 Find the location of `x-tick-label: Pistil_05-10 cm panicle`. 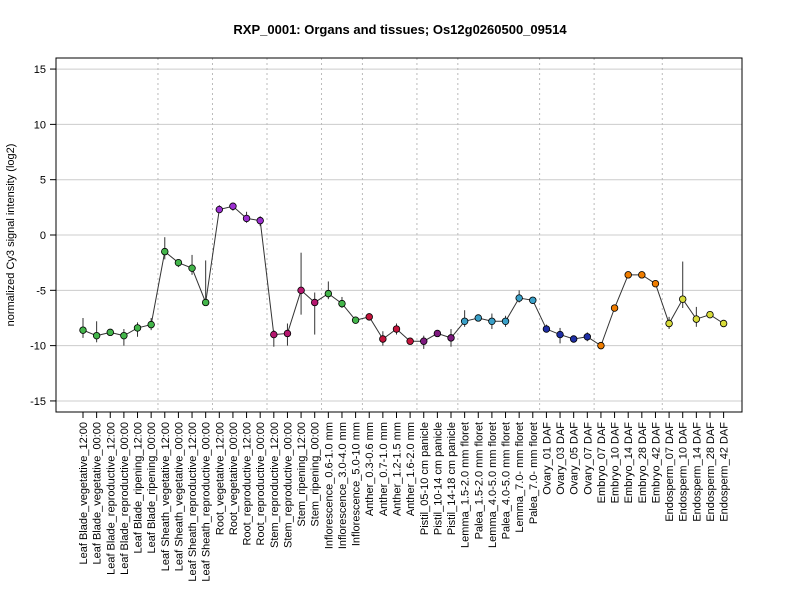

x-tick-label: Pistil_05-10 cm panicle is located at coordinates (425, 478).